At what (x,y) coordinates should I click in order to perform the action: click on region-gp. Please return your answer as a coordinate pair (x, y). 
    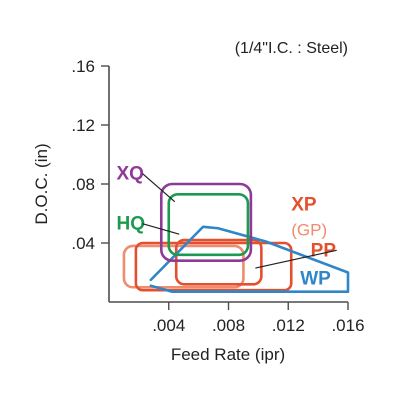
    Looking at the image, I should click on (183, 266).